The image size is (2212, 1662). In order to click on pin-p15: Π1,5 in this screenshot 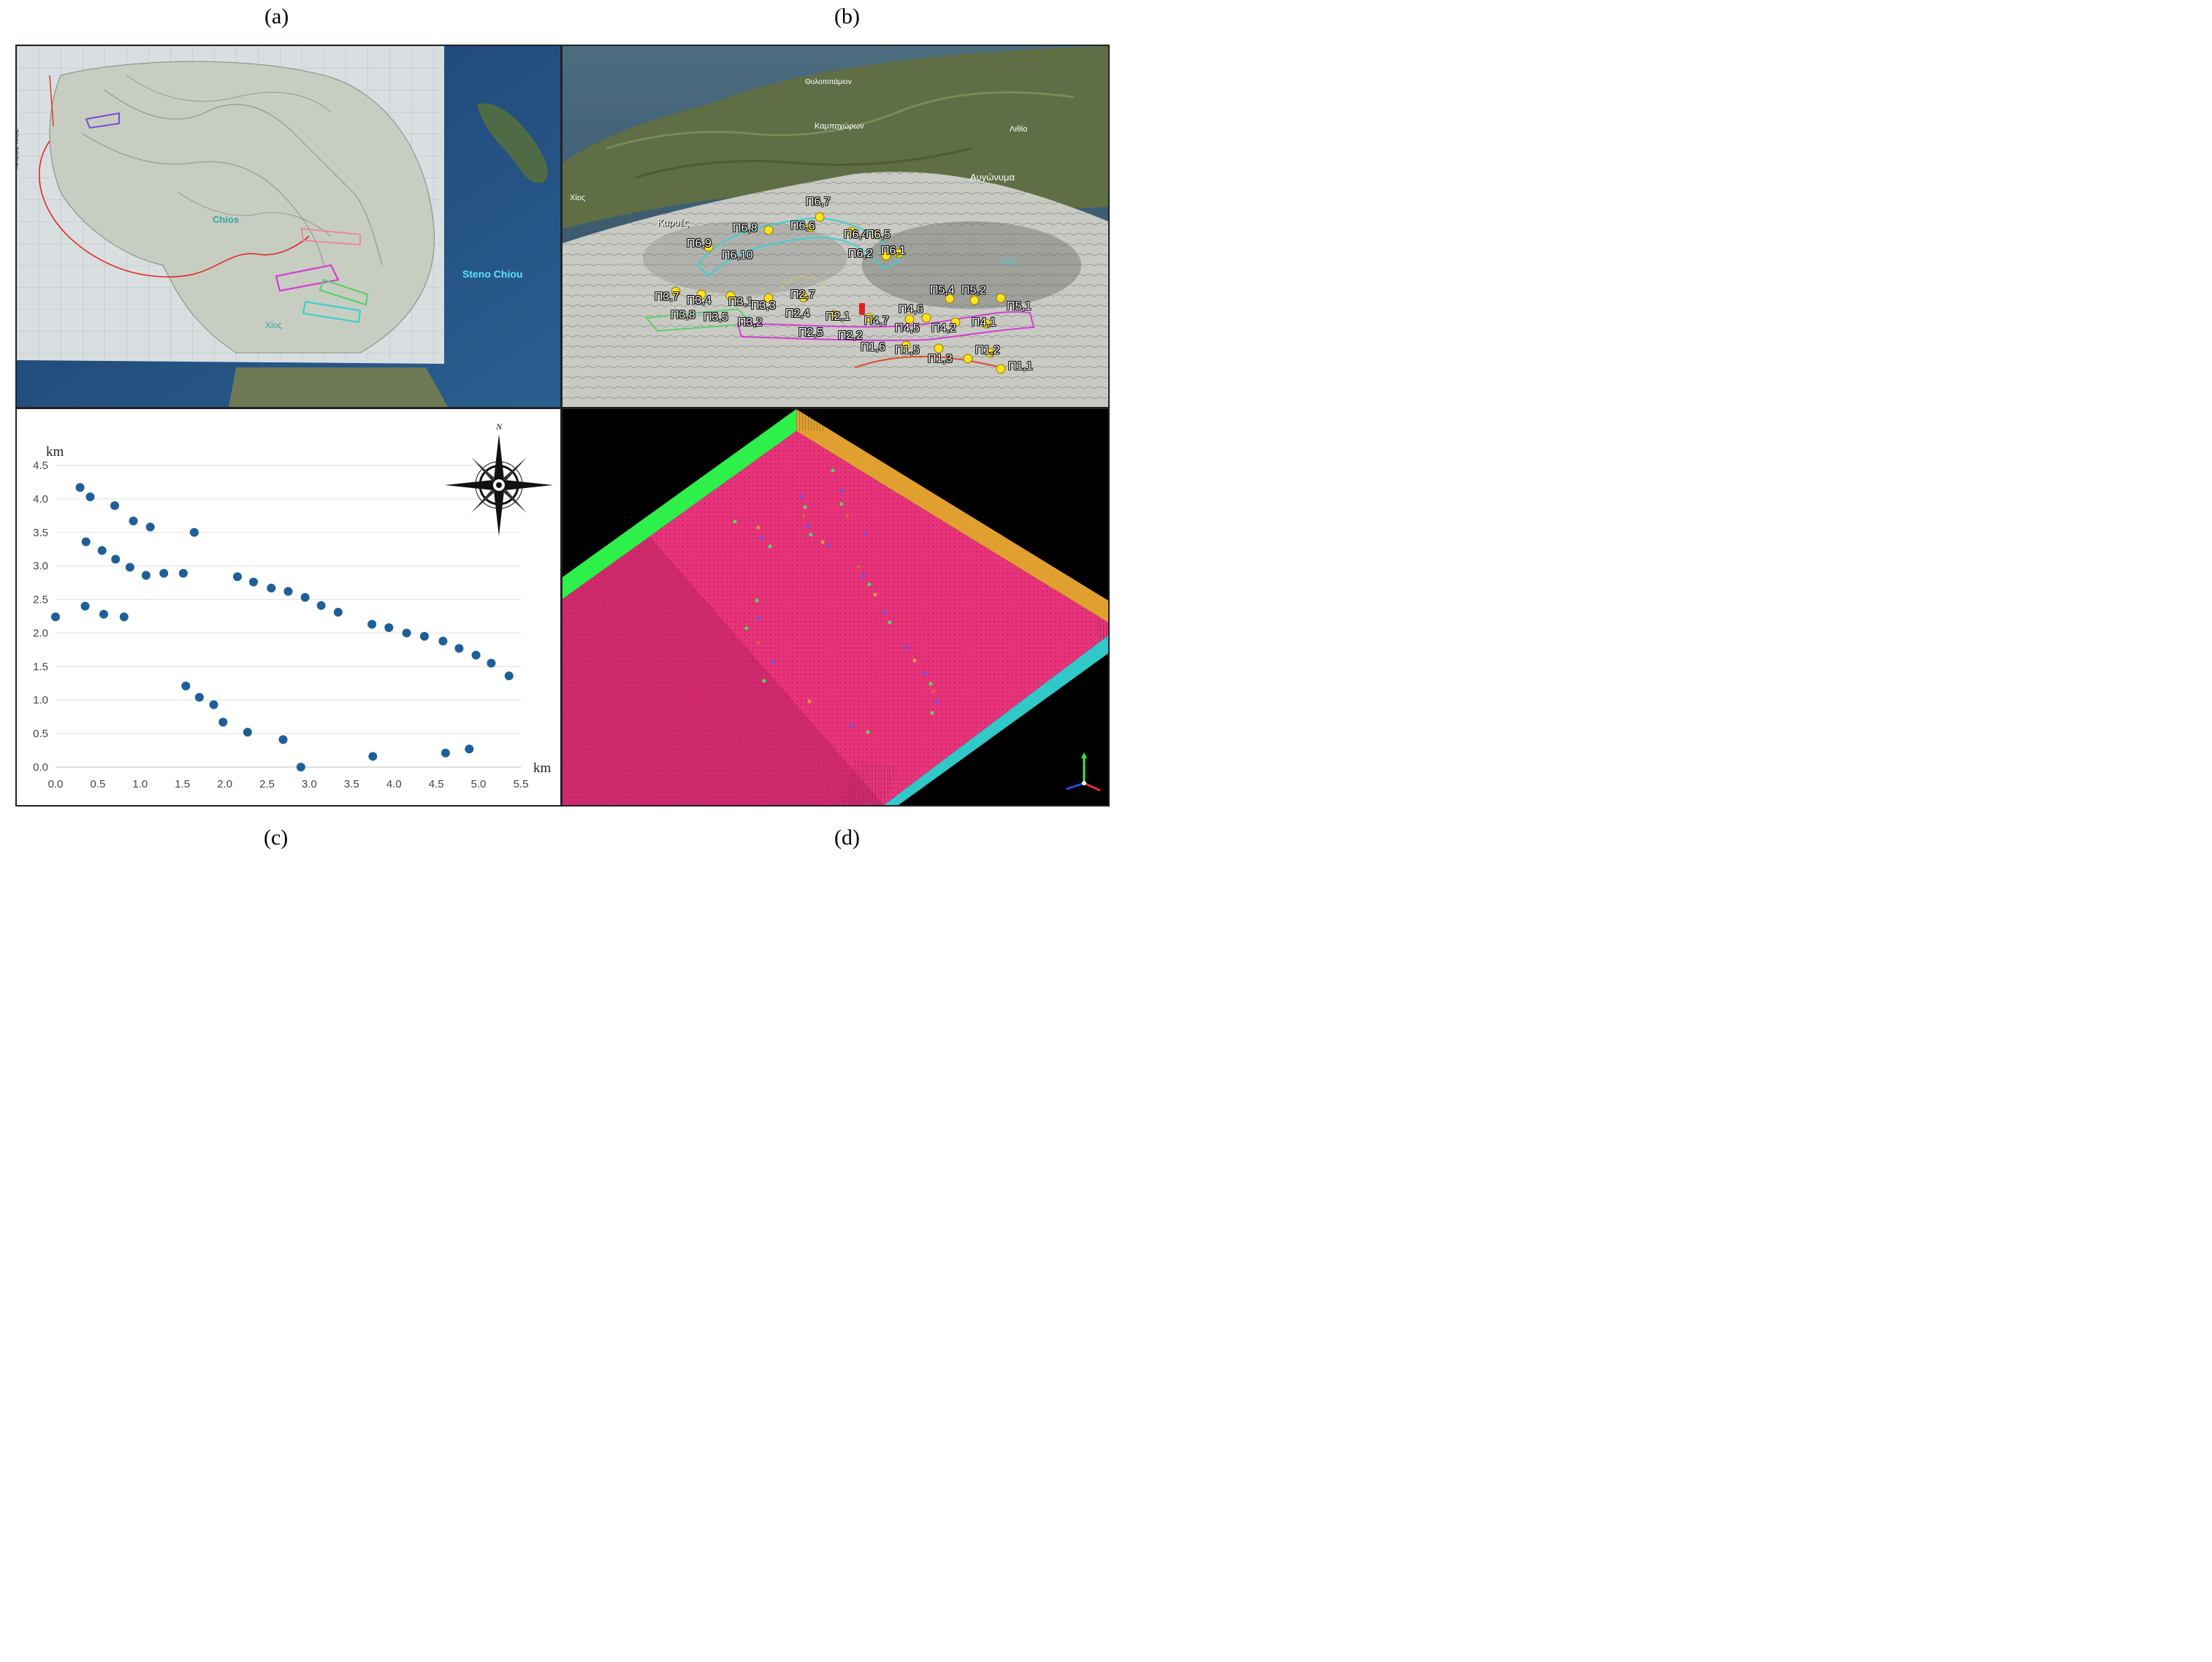, I will do `click(907, 350)`.